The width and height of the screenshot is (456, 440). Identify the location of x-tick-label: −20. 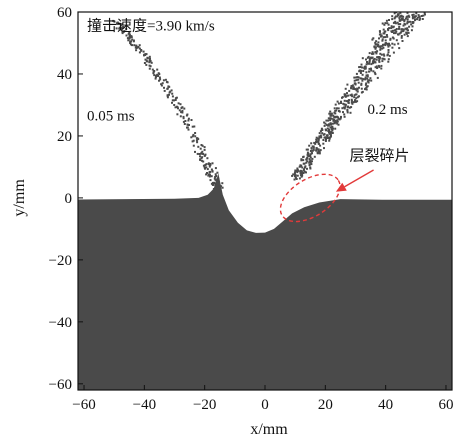
(204, 405).